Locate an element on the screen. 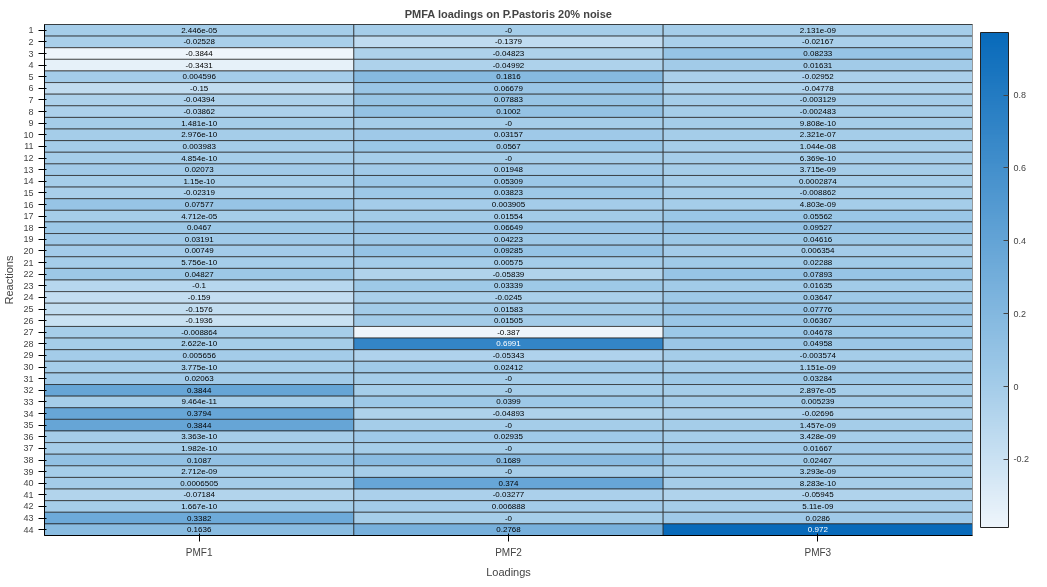 This screenshot has width=1047, height=587. data-label: 0.06367 is located at coordinates (818, 321).